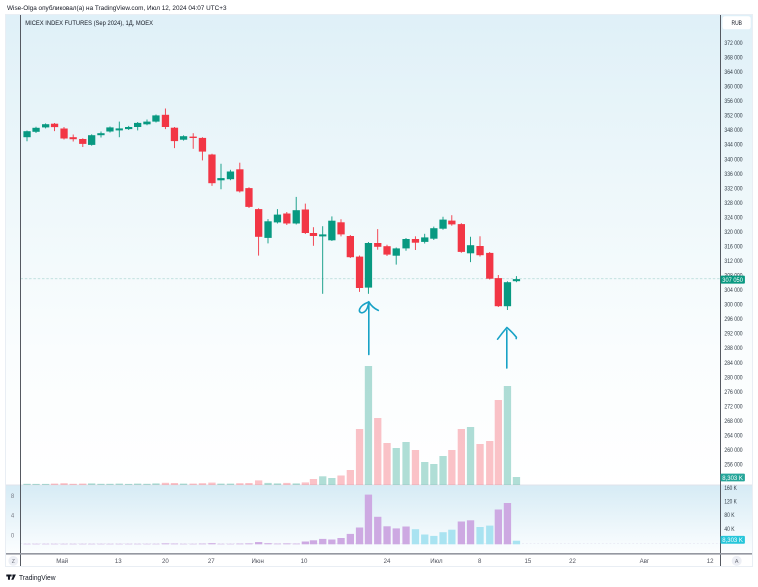 The height and width of the screenshot is (587, 758). What do you see at coordinates (730, 501) in the screenshot?
I see `svg-text: 120 K` at bounding box center [730, 501].